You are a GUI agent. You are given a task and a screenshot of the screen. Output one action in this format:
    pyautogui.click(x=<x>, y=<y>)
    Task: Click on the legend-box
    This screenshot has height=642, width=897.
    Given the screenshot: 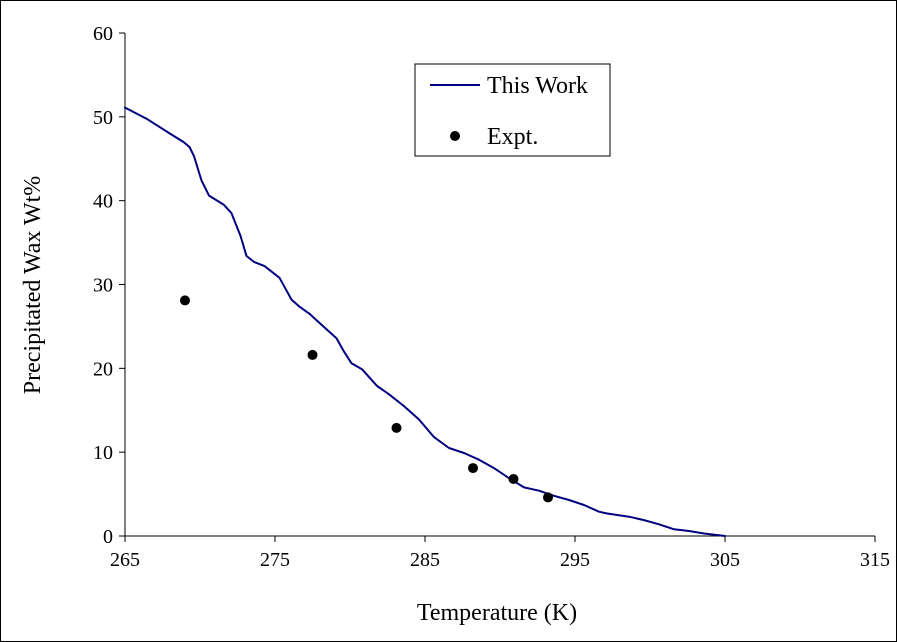 What is the action you would take?
    pyautogui.click(x=512, y=110)
    